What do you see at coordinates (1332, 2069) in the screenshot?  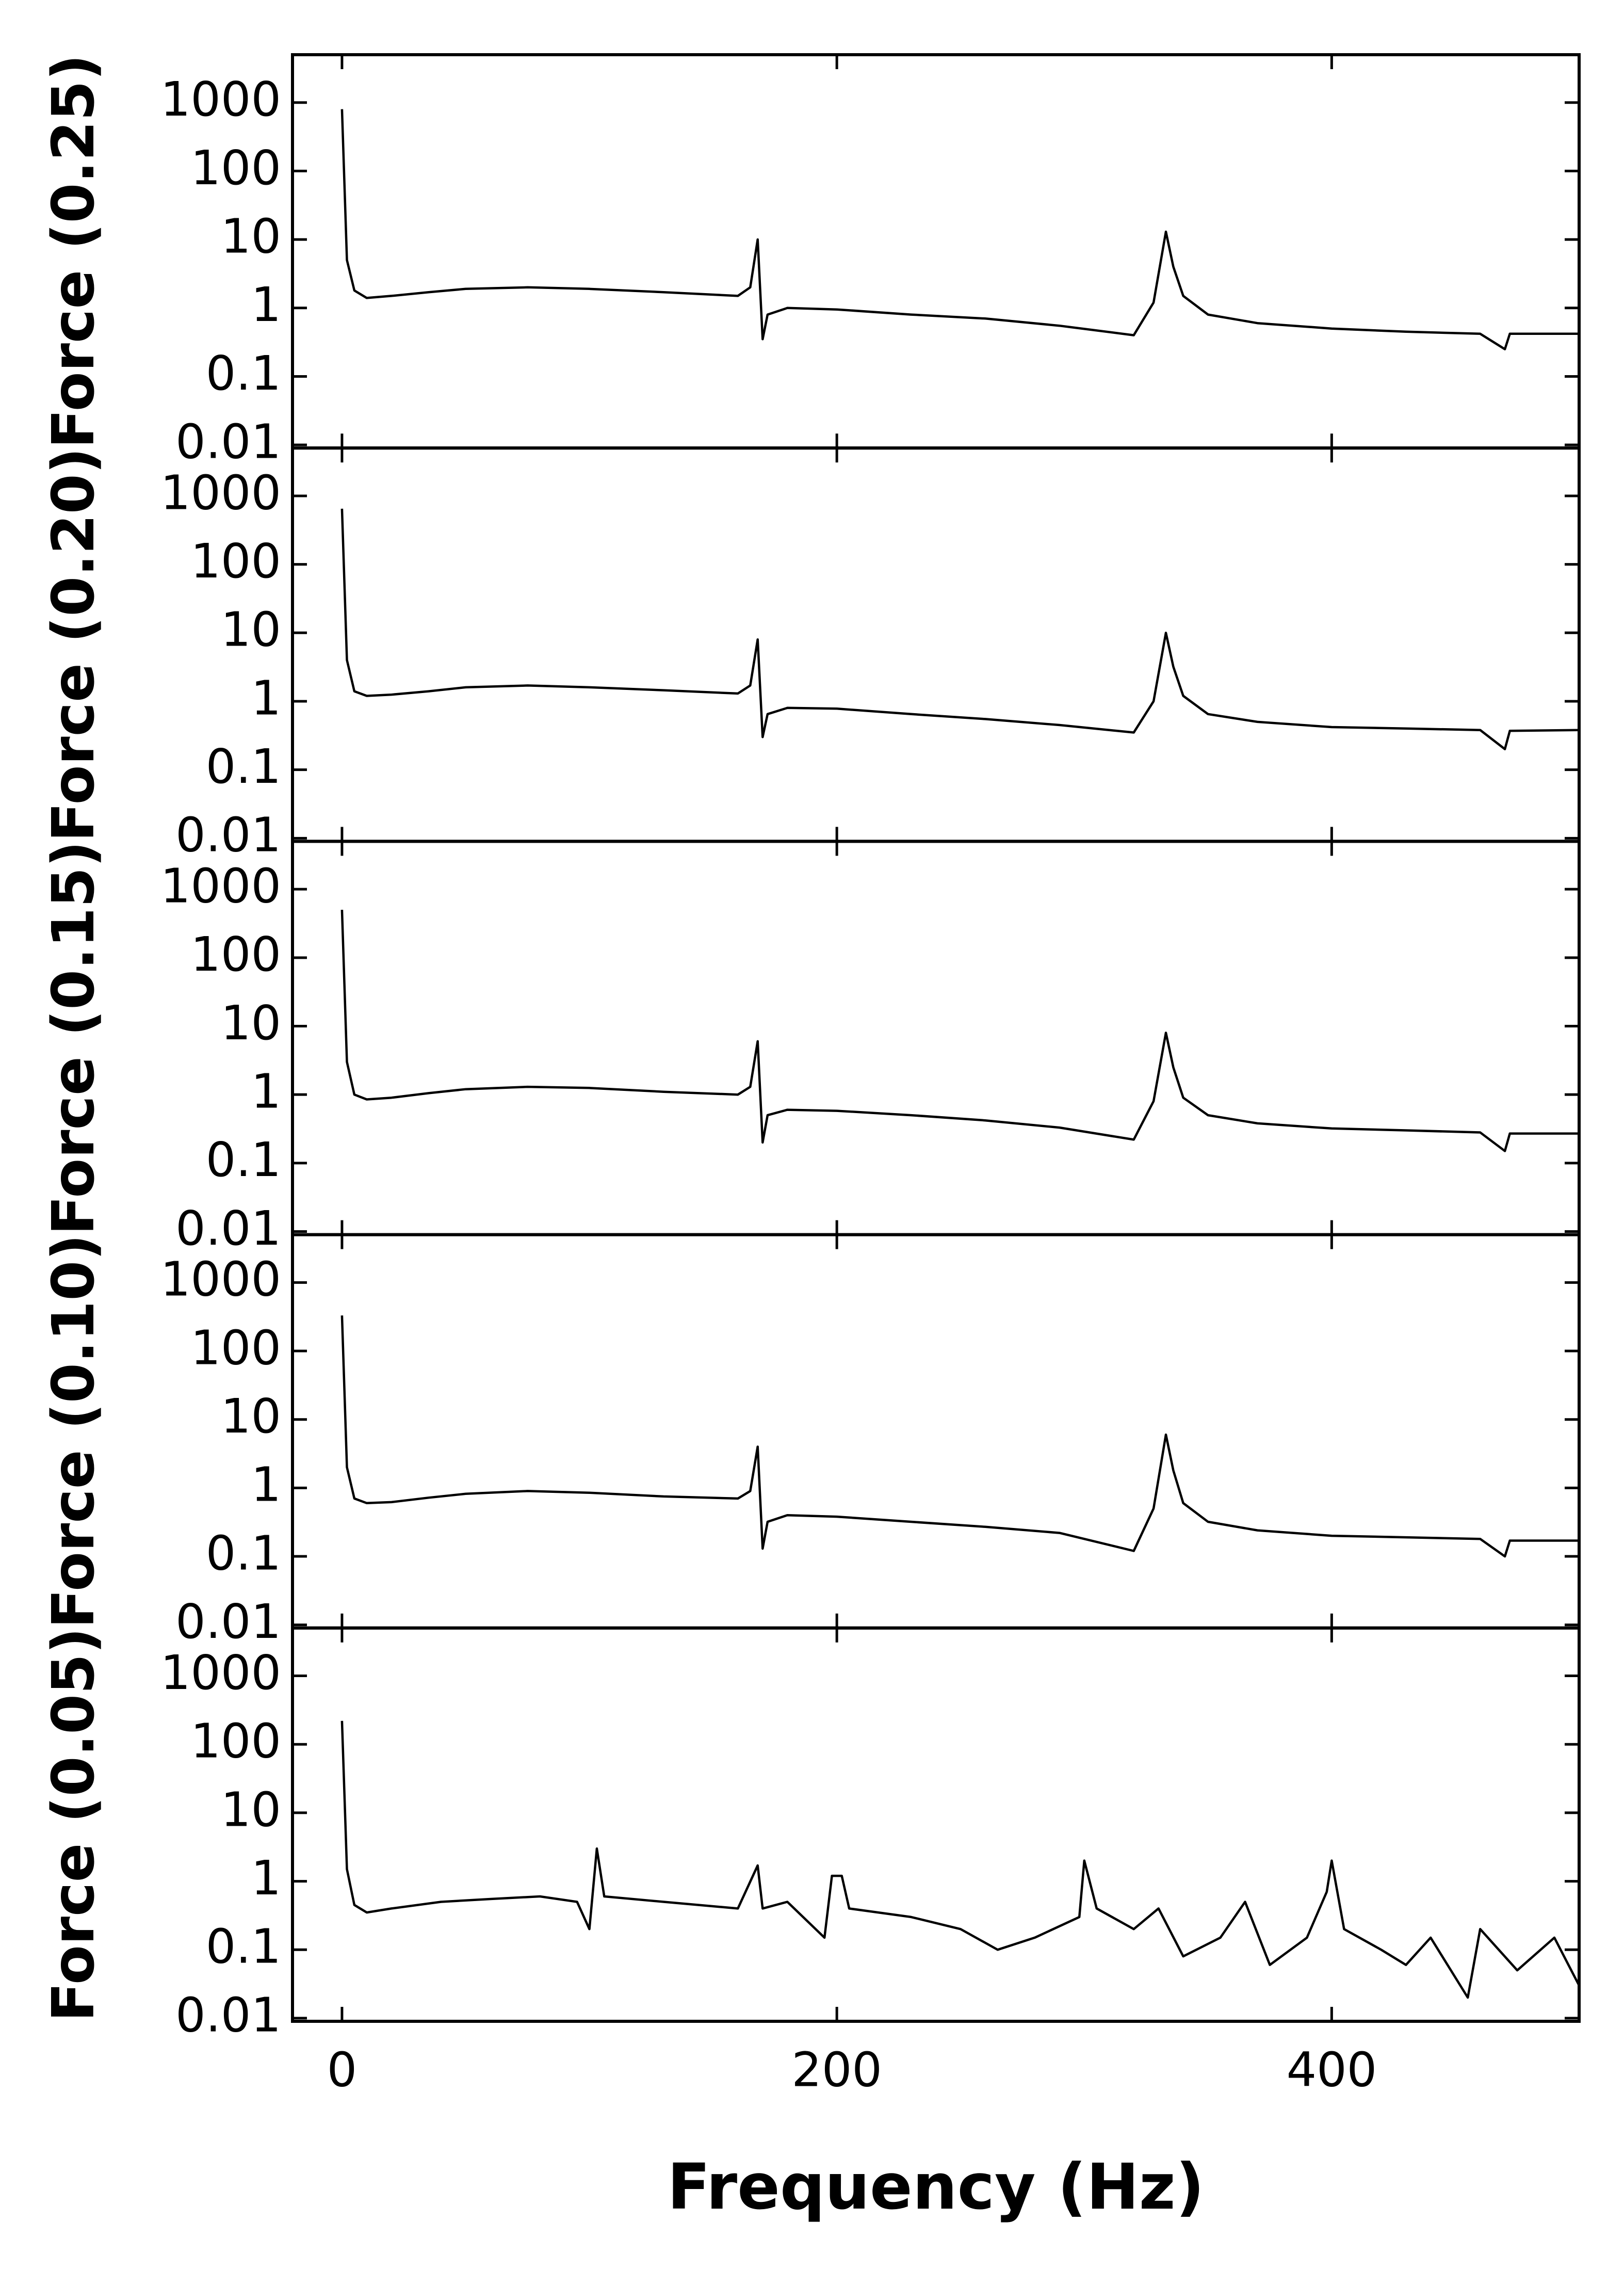 I see `x-tick-label: 400` at bounding box center [1332, 2069].